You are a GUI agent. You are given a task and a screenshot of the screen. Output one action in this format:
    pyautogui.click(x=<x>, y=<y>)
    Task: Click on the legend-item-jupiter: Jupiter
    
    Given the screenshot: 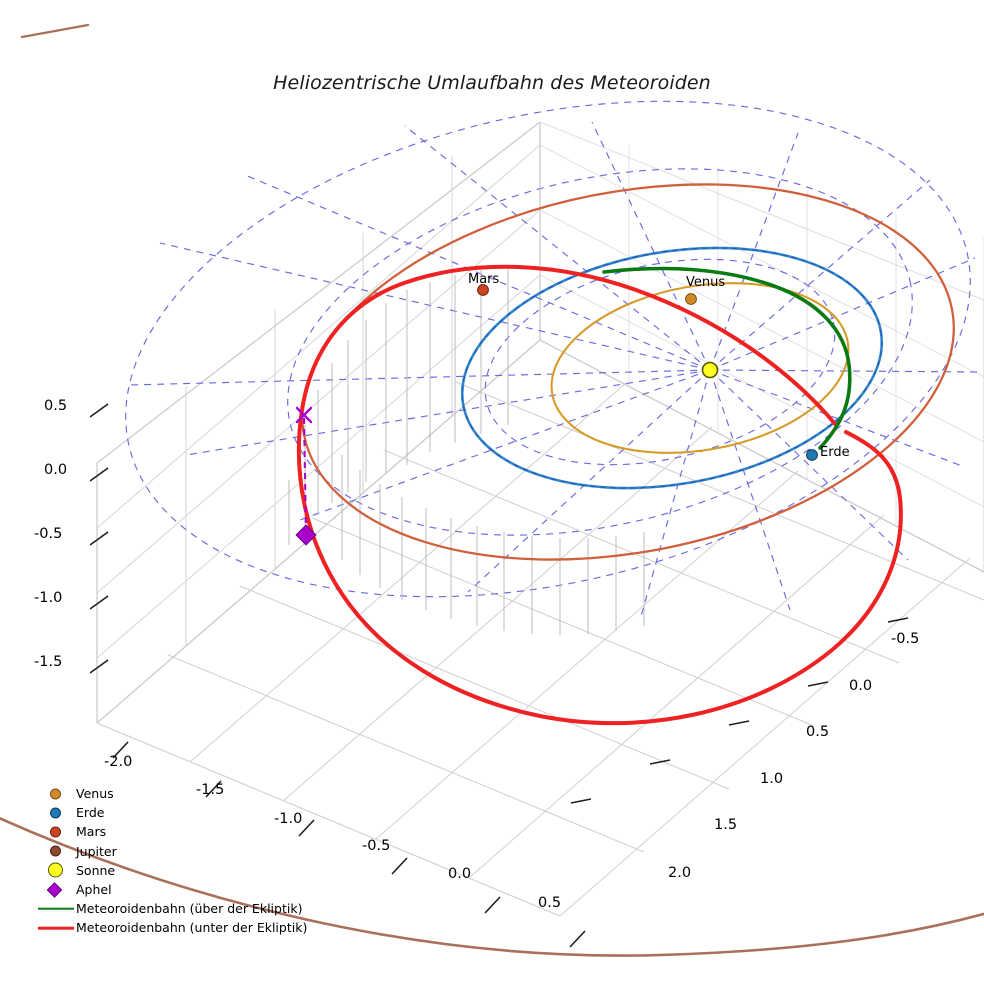 What is the action you would take?
    pyautogui.click(x=196, y=851)
    